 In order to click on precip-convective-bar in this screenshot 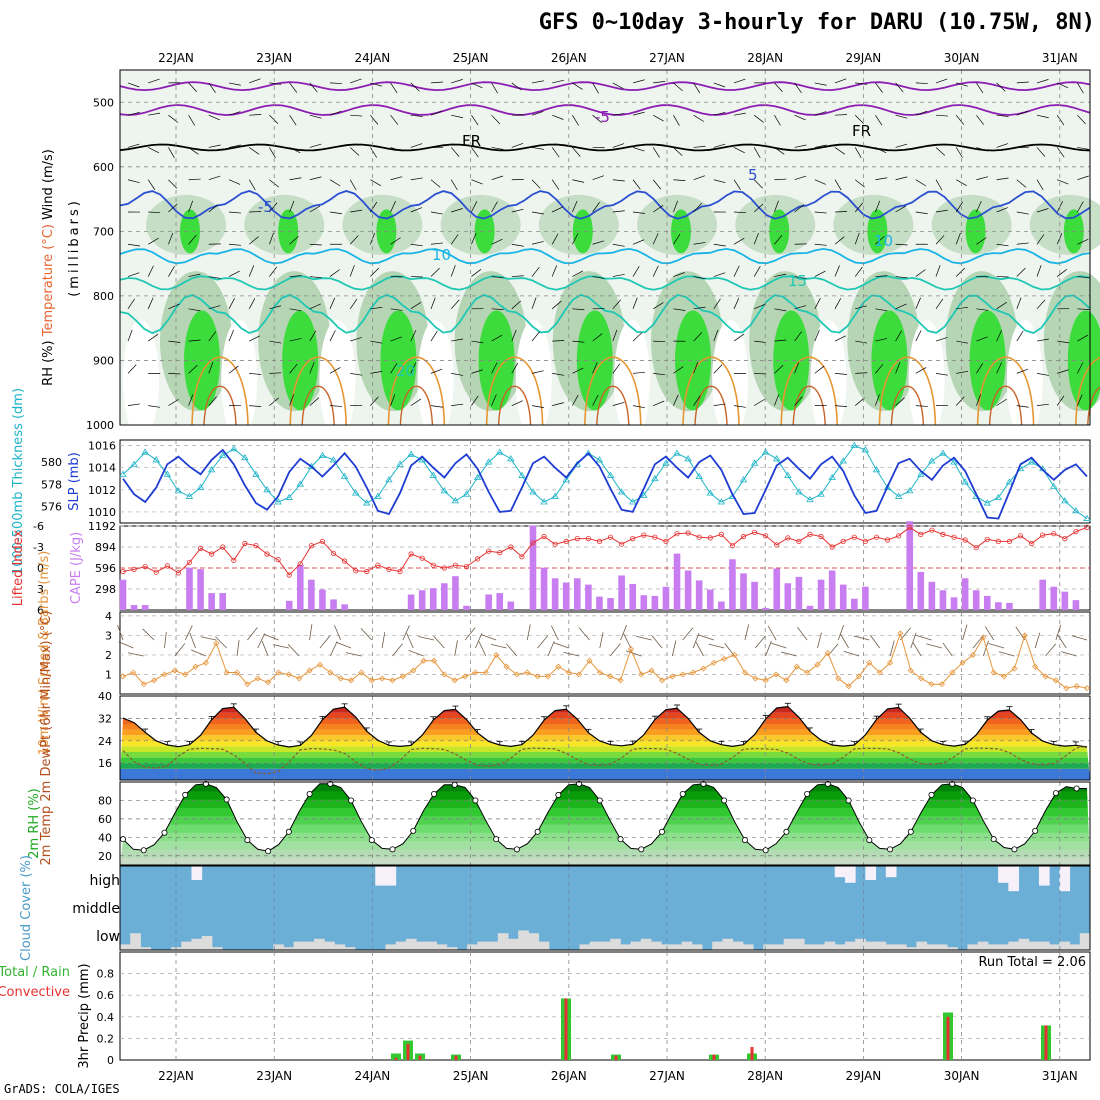, I will do `click(1046, 1042)`.